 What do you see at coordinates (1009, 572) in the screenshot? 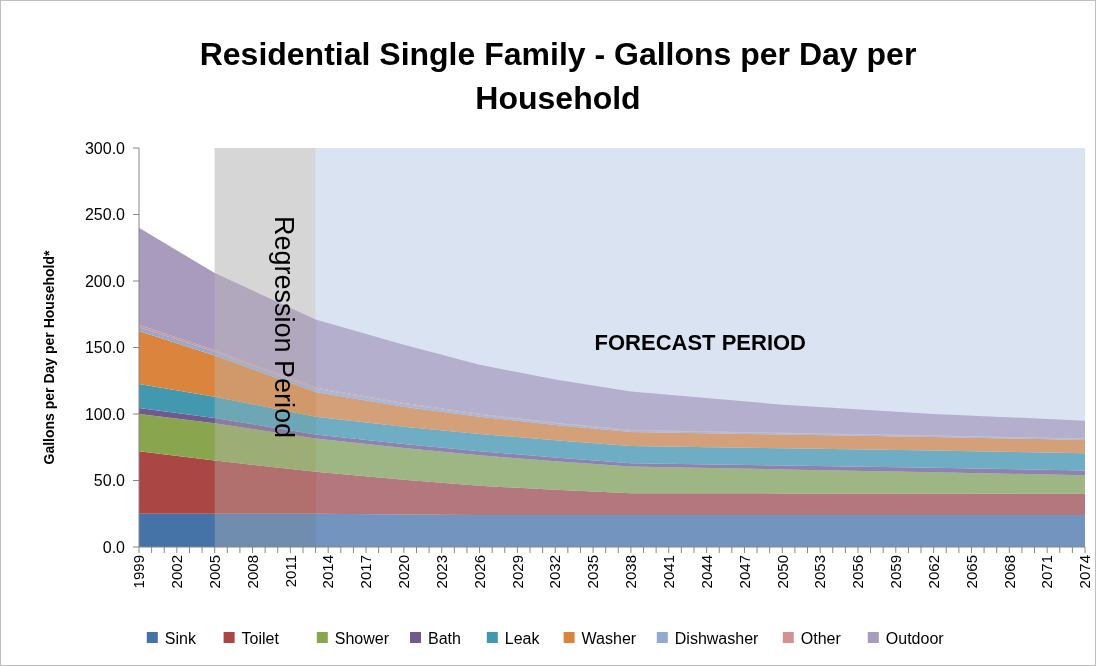
I see `x-tick-label: 2068` at bounding box center [1009, 572].